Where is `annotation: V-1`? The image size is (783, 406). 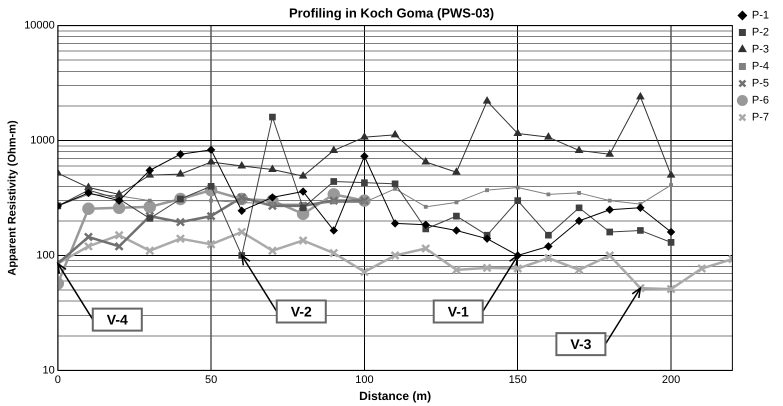
annotation: V-1 is located at coordinates (458, 311).